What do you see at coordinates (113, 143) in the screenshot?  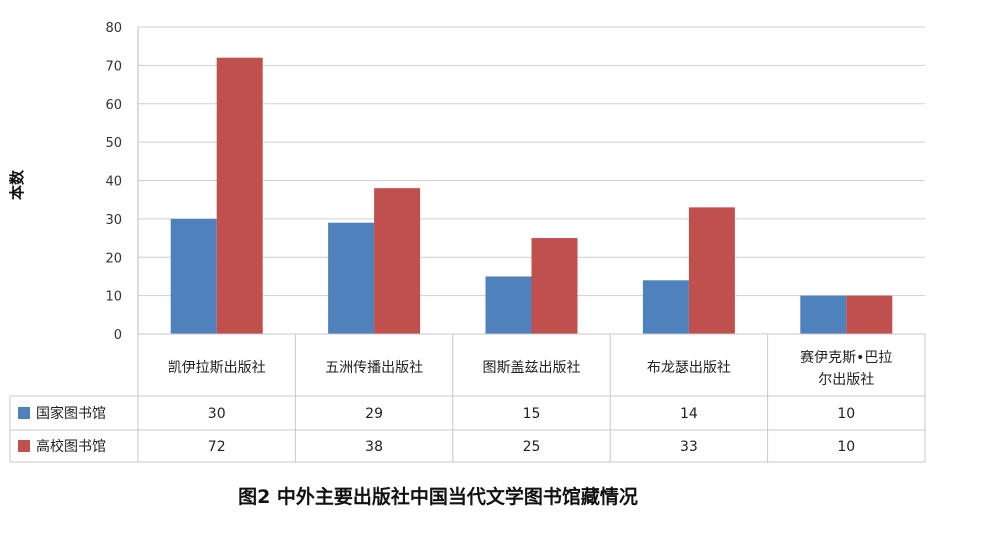 I see `y-tick-label: 50` at bounding box center [113, 143].